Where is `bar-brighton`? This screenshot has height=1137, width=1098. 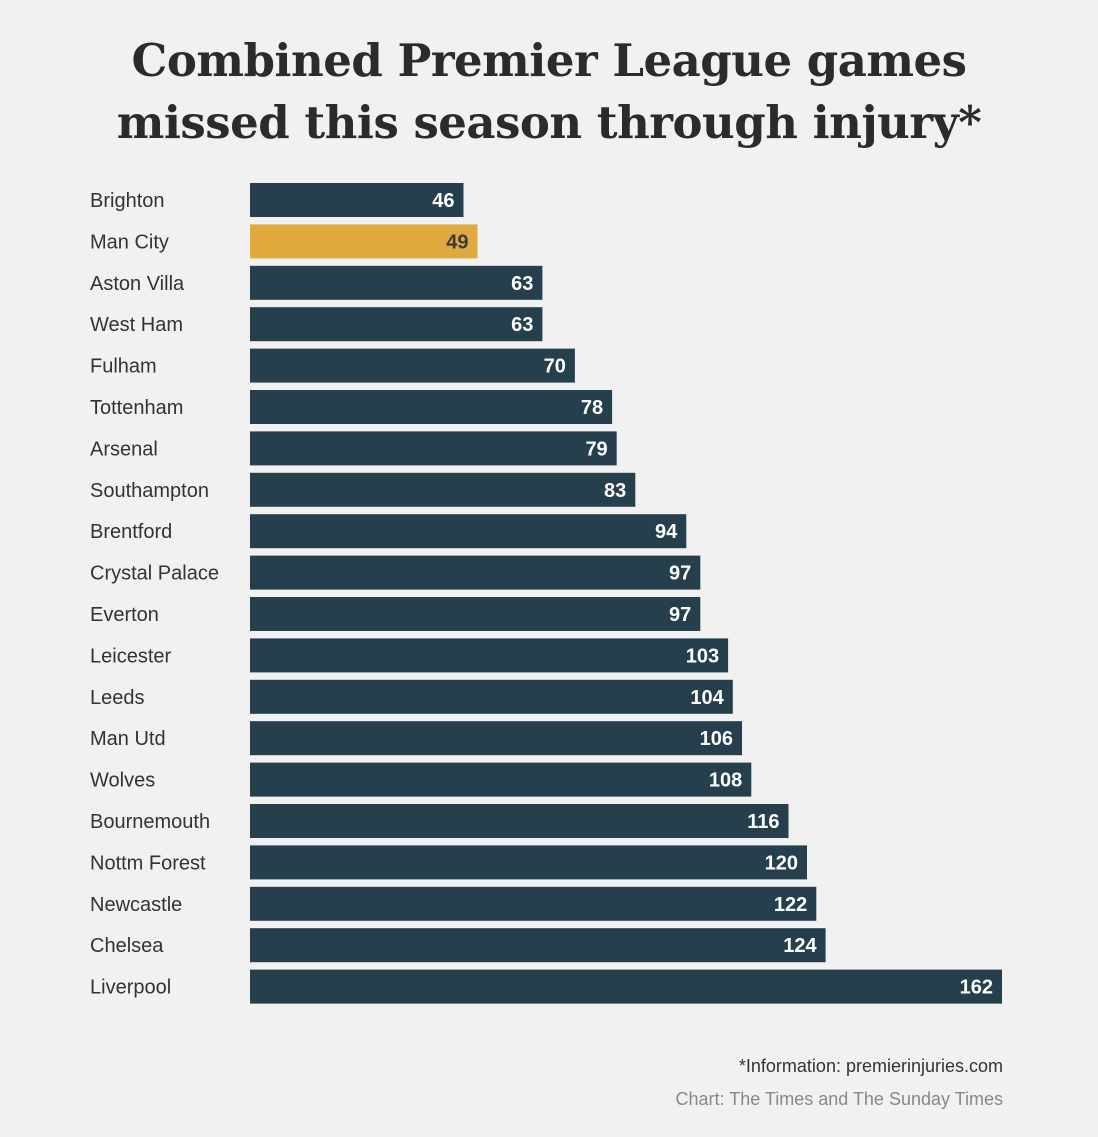 bar-brighton is located at coordinates (357, 200).